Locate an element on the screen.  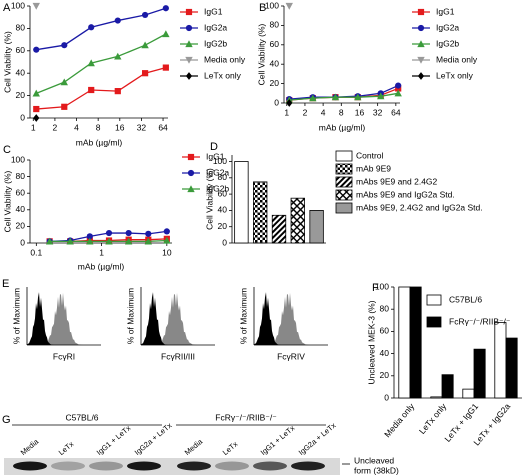
group-label: C57BL/6 is located at coordinates (81, 417).